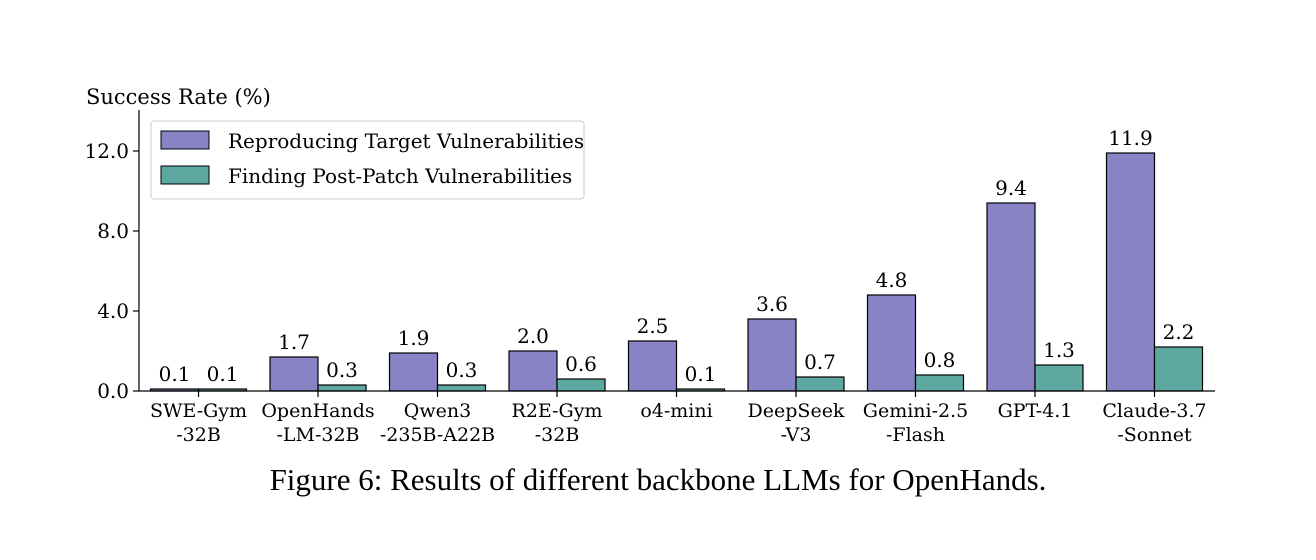 The height and width of the screenshot is (560, 1316). Describe the element at coordinates (414, 338) in the screenshot. I see `bar-value-label: 1.9` at that location.